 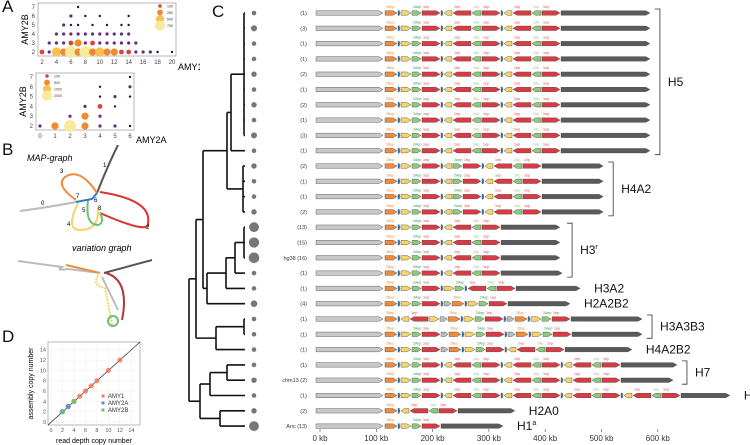 What do you see at coordinates (85, 391) in the screenshot?
I see `data-point-AMY1` at bounding box center [85, 391].